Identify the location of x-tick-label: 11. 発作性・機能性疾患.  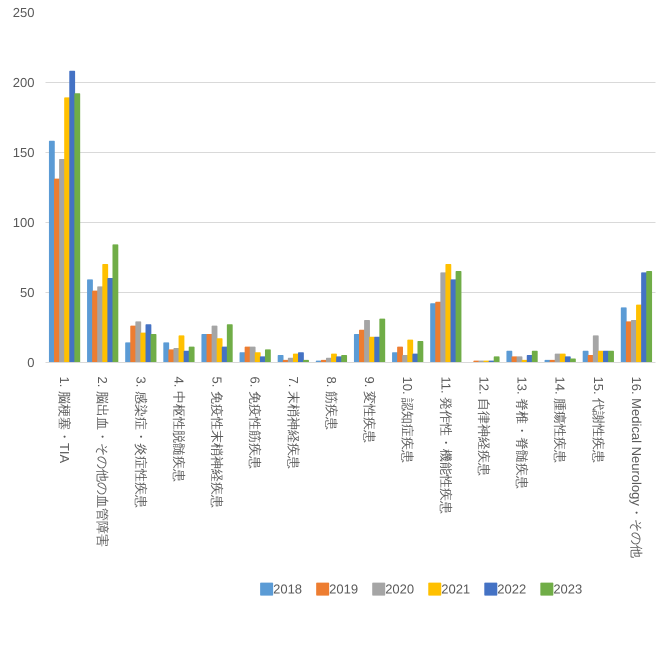
(446, 445).